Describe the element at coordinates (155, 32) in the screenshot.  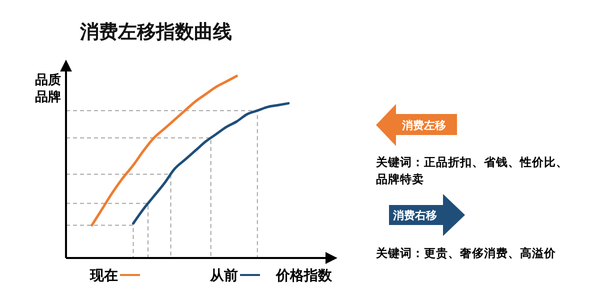
I see `chart-title: 消费左移指数曲线` at that location.